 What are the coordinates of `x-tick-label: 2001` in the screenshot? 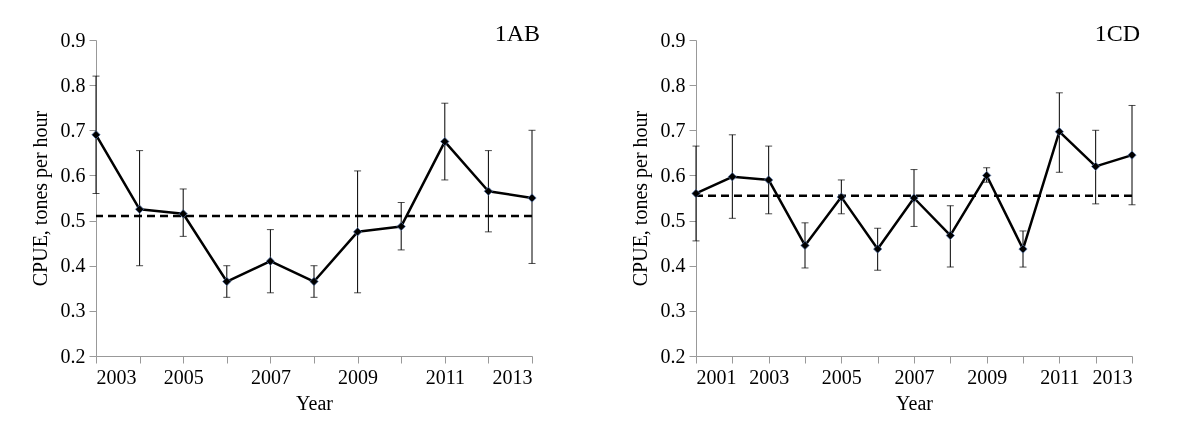 It's located at (716, 376).